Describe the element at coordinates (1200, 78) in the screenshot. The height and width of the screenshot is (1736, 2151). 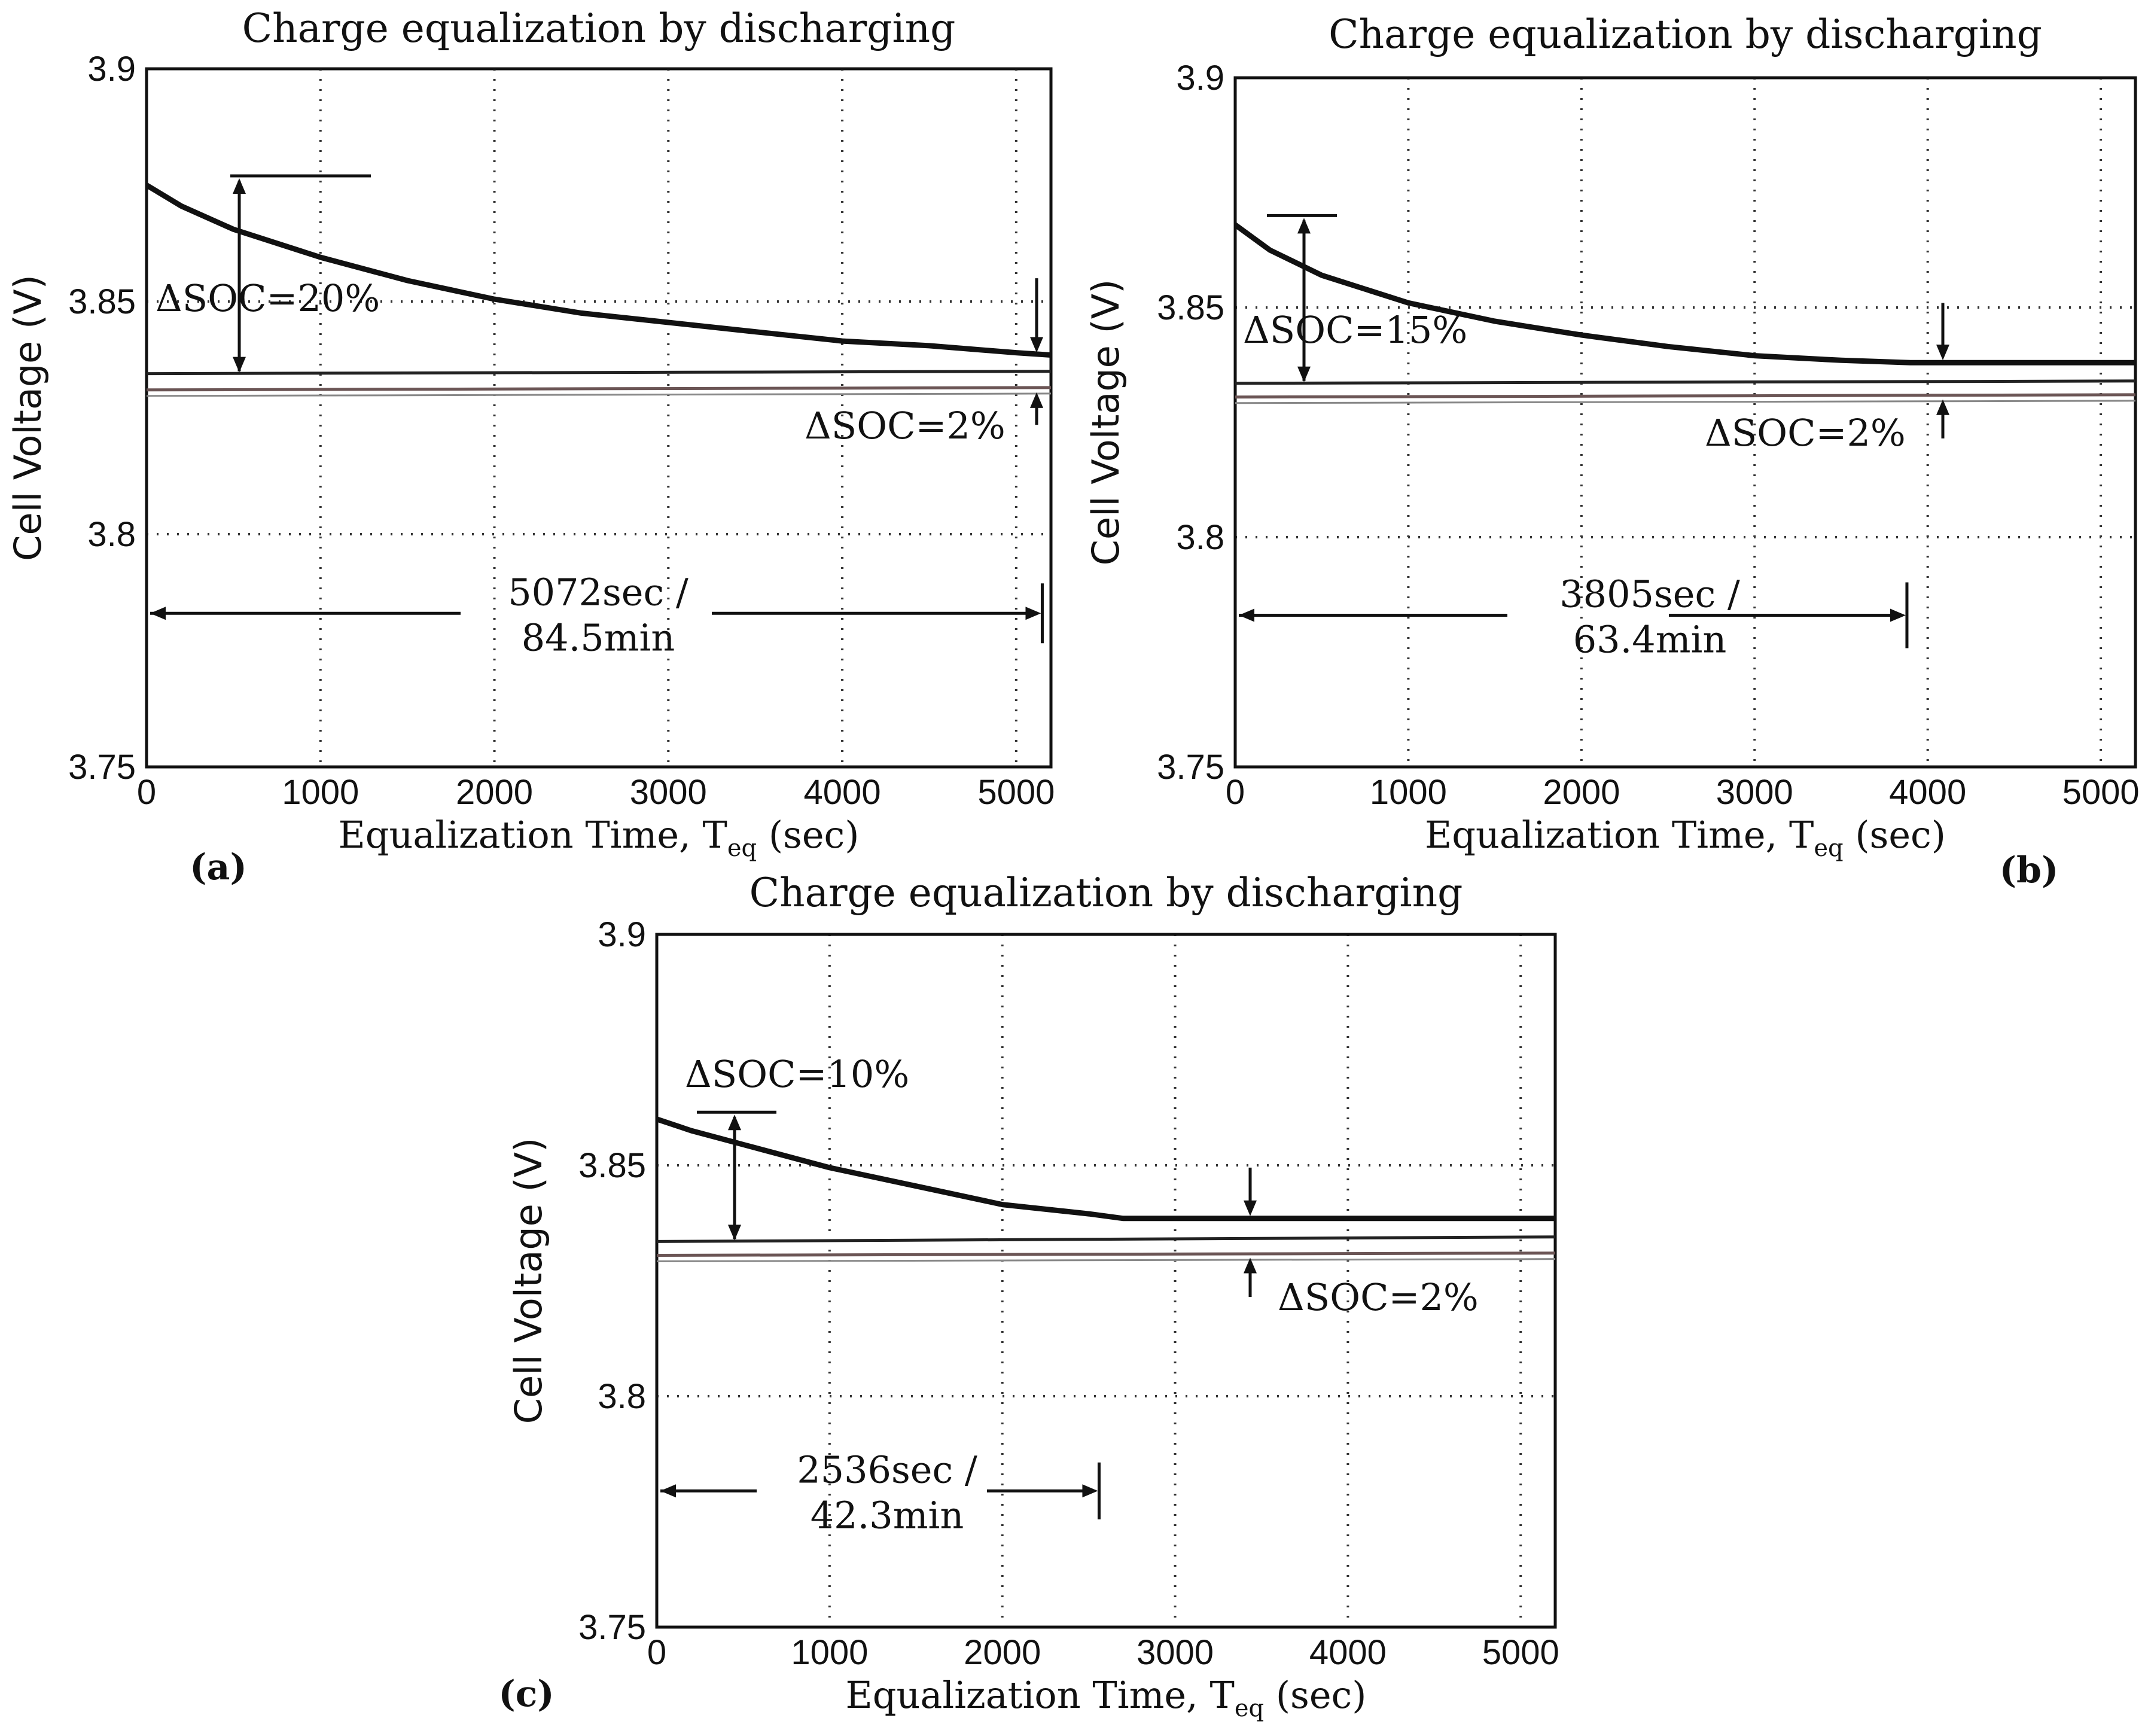
I see `y-tick-label-b-3: 3.9` at that location.